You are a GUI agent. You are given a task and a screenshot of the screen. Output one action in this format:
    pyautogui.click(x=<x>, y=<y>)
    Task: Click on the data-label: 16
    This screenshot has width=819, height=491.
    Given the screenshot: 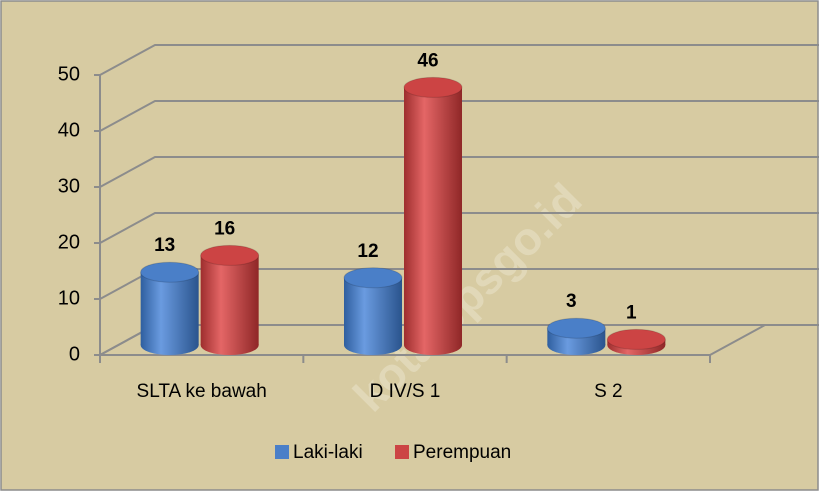 What is the action you would take?
    pyautogui.click(x=224, y=228)
    